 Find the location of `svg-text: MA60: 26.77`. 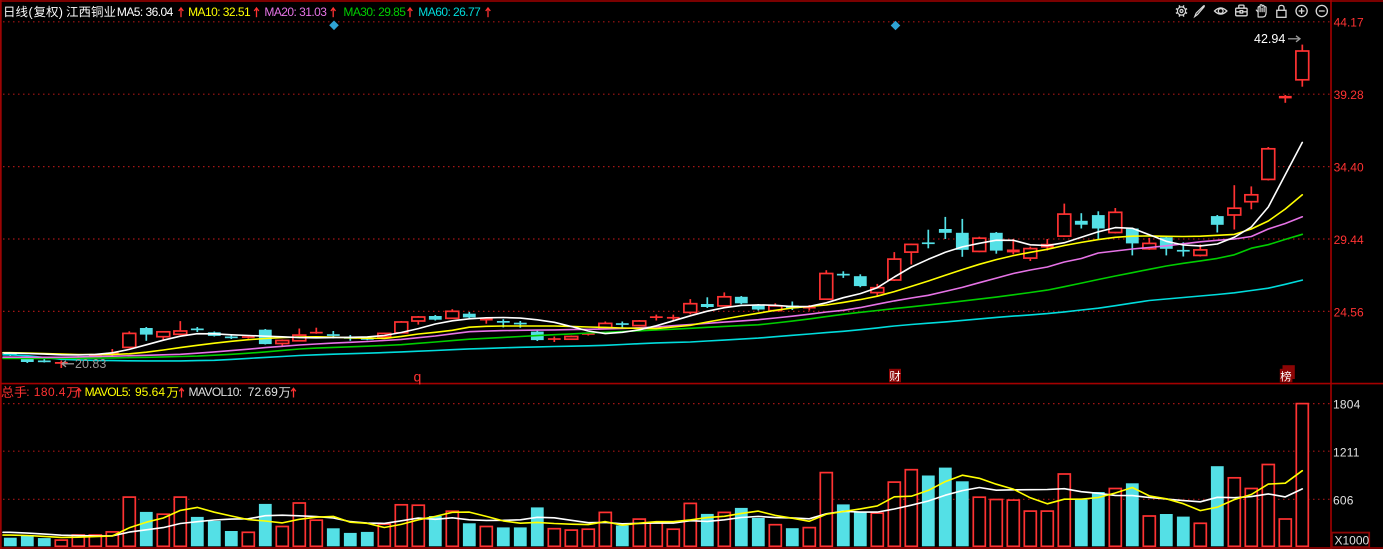

svg-text: MA60: 26.77 is located at coordinates (449, 12).